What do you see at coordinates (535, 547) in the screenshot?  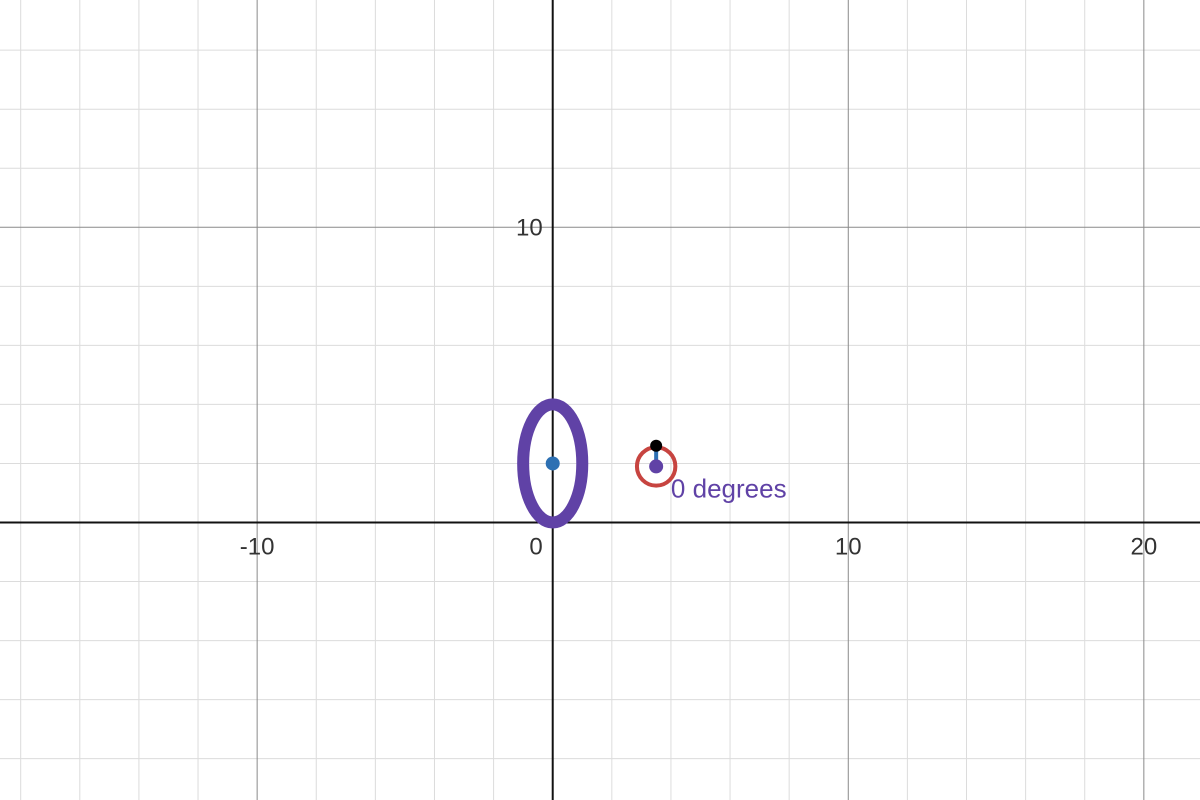 I see `x-tick-label: 0` at bounding box center [535, 547].